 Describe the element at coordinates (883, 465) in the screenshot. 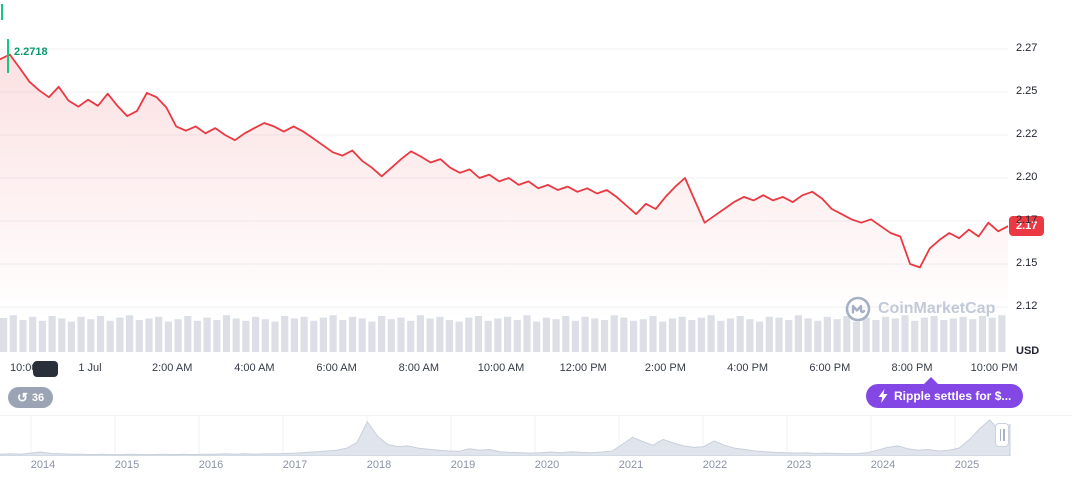

I see `navigator-year-label: 2024` at that location.